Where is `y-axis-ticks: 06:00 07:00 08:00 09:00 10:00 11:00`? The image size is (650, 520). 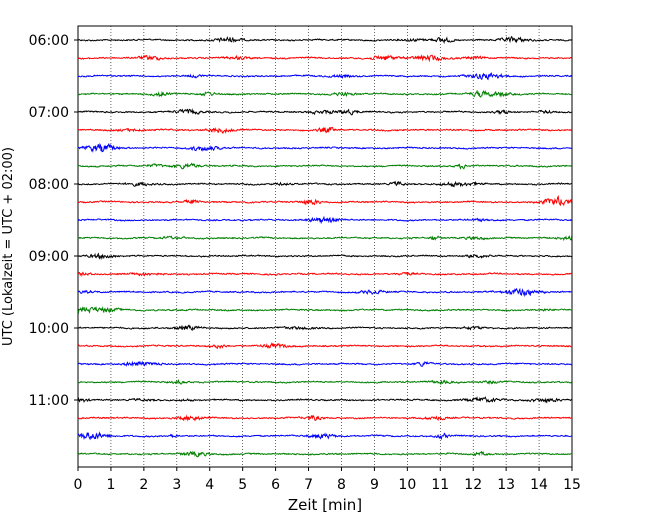
y-axis-ticks: 06:00 07:00 08:00 09:00 10:00 11:00 is located at coordinates (53, 221).